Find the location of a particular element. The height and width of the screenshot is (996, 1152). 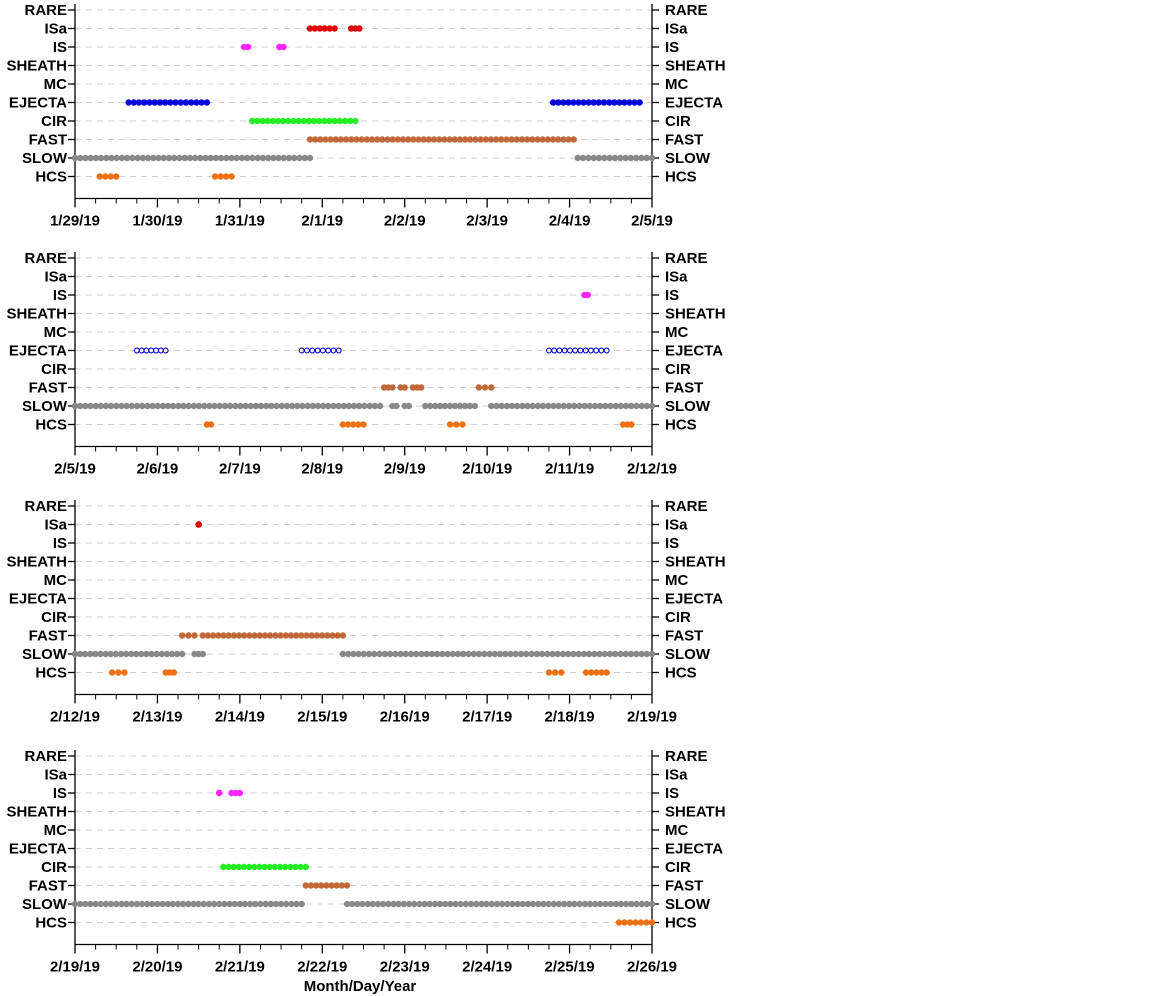

y-tick-label-right: FAST is located at coordinates (684, 140).